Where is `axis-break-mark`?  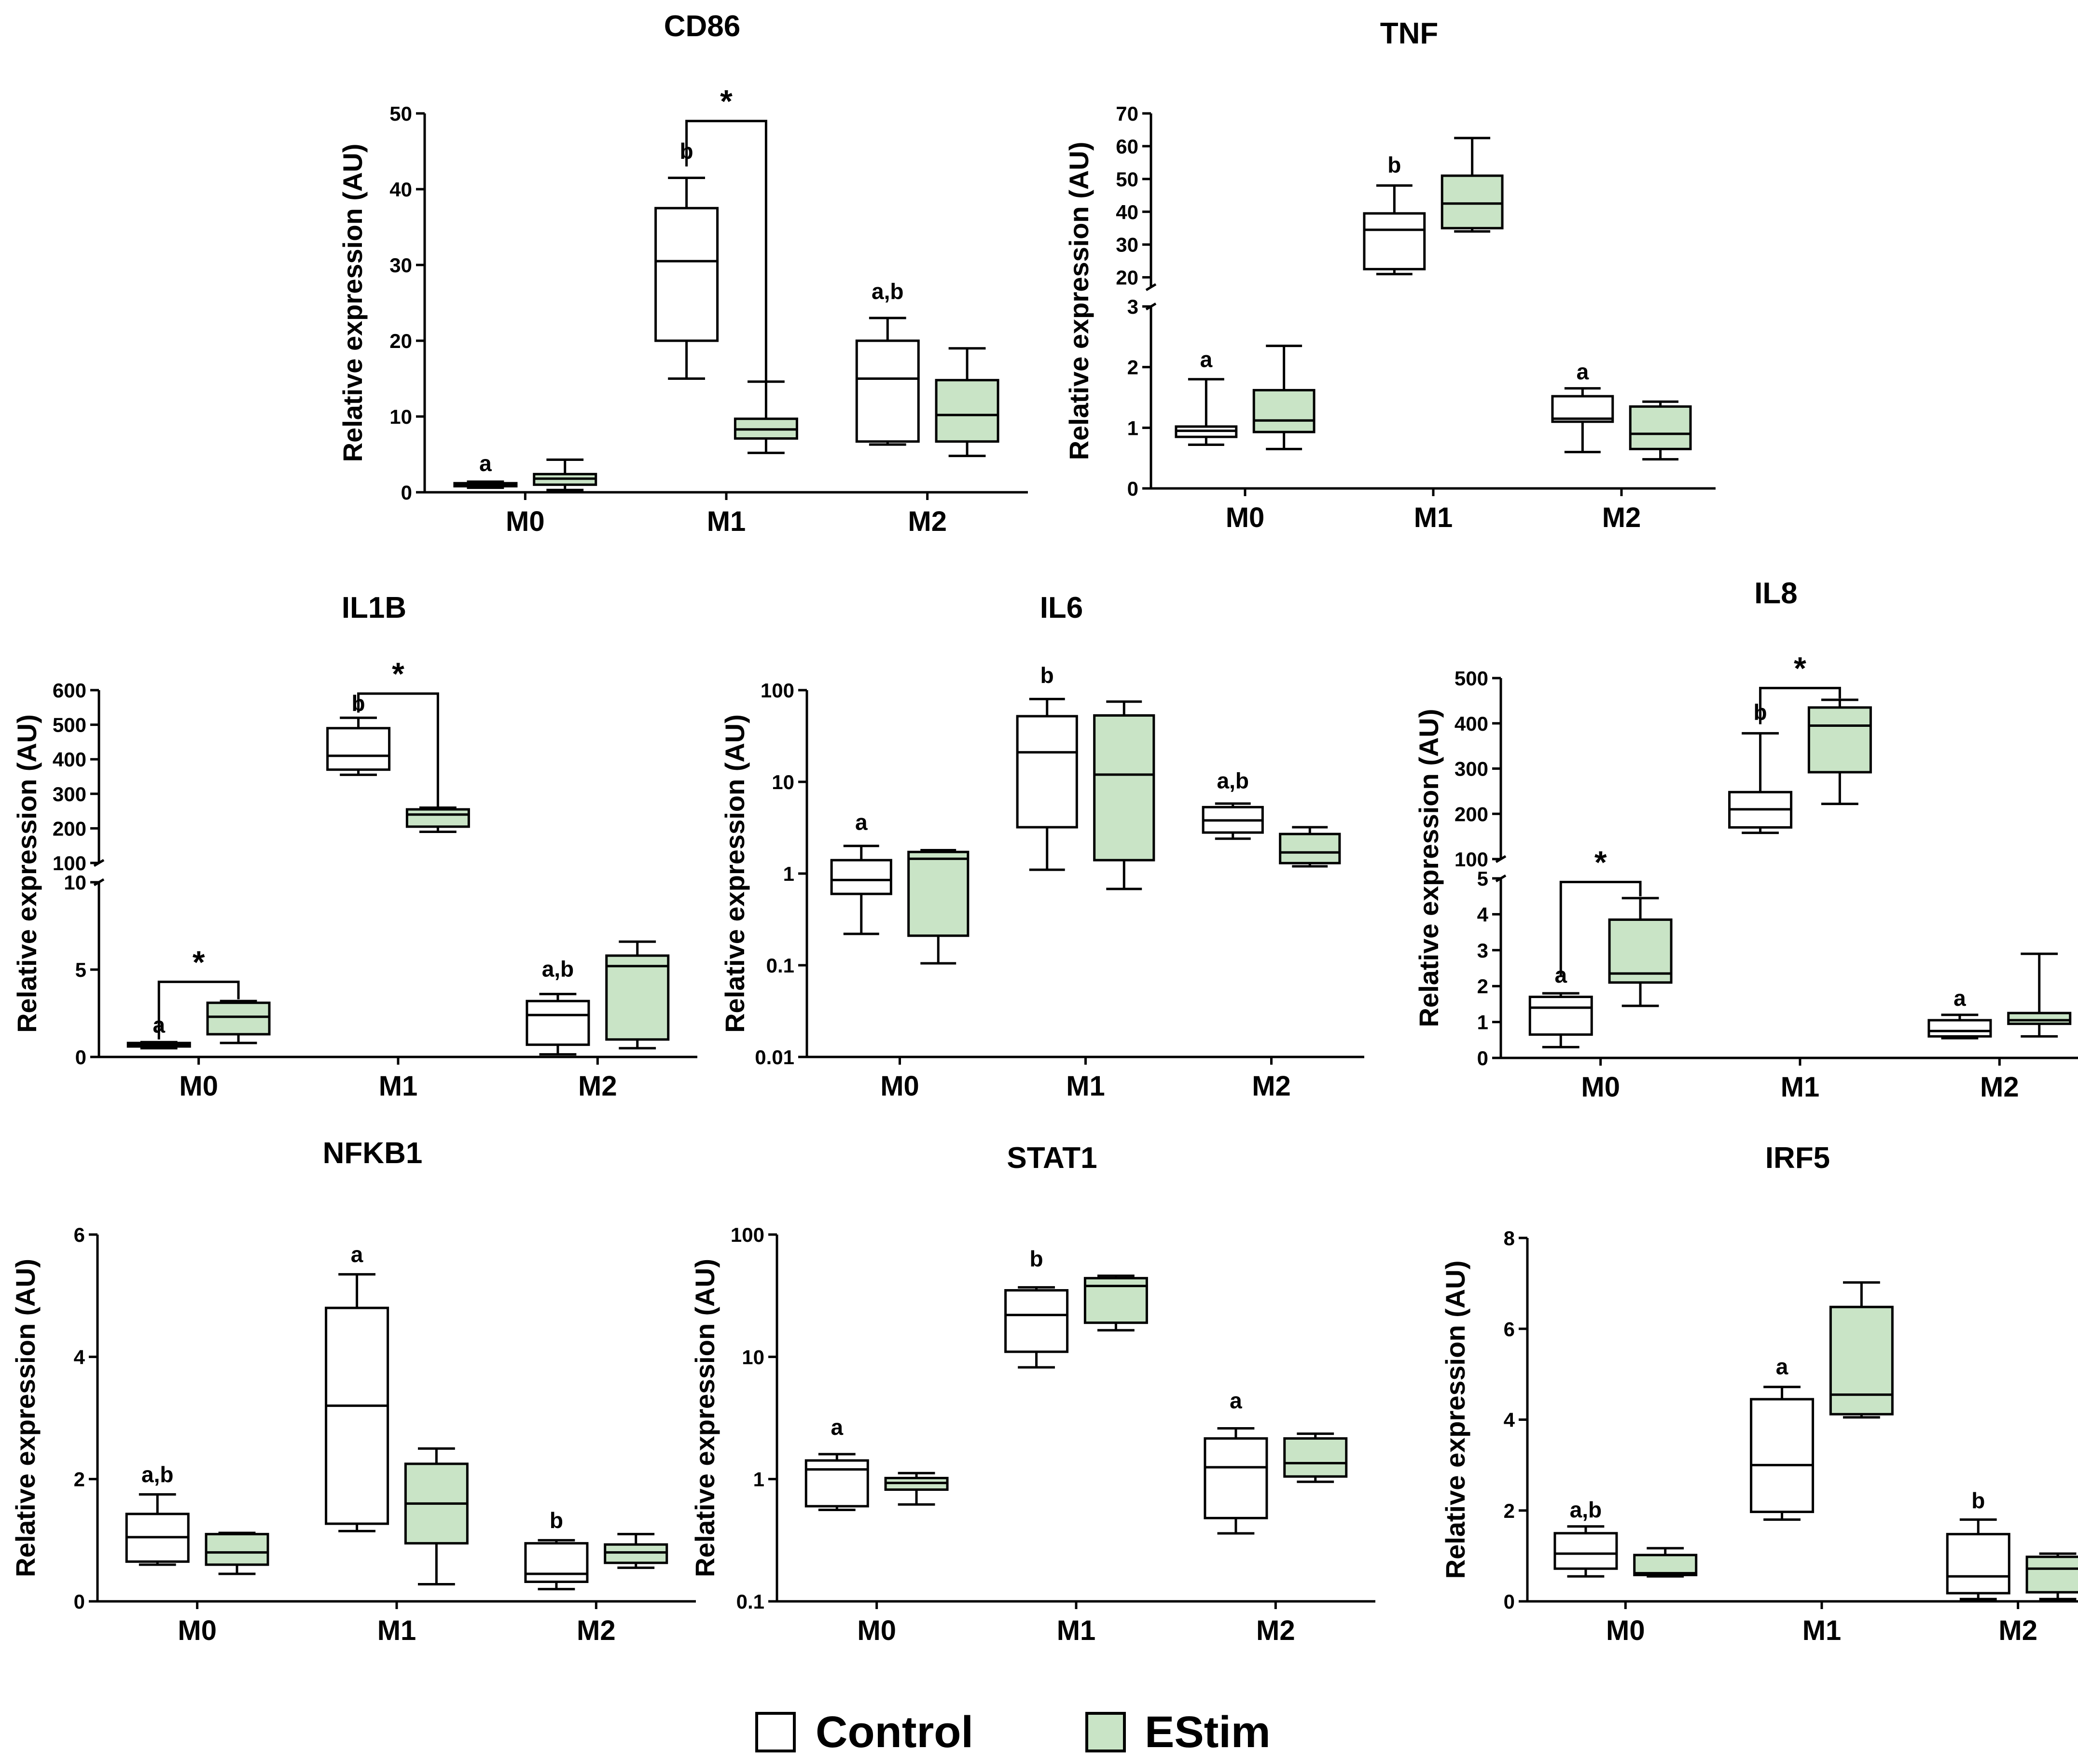 axis-break-mark is located at coordinates (1151, 287).